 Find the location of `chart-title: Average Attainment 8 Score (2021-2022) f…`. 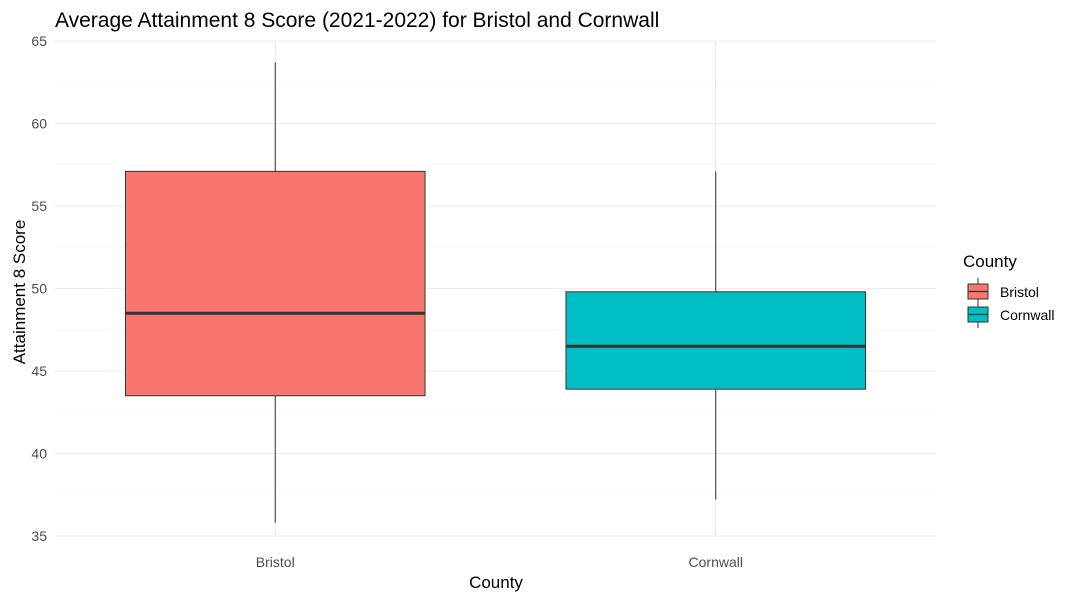

chart-title: Average Attainment 8 Score (2021-2022) f… is located at coordinates (357, 20).